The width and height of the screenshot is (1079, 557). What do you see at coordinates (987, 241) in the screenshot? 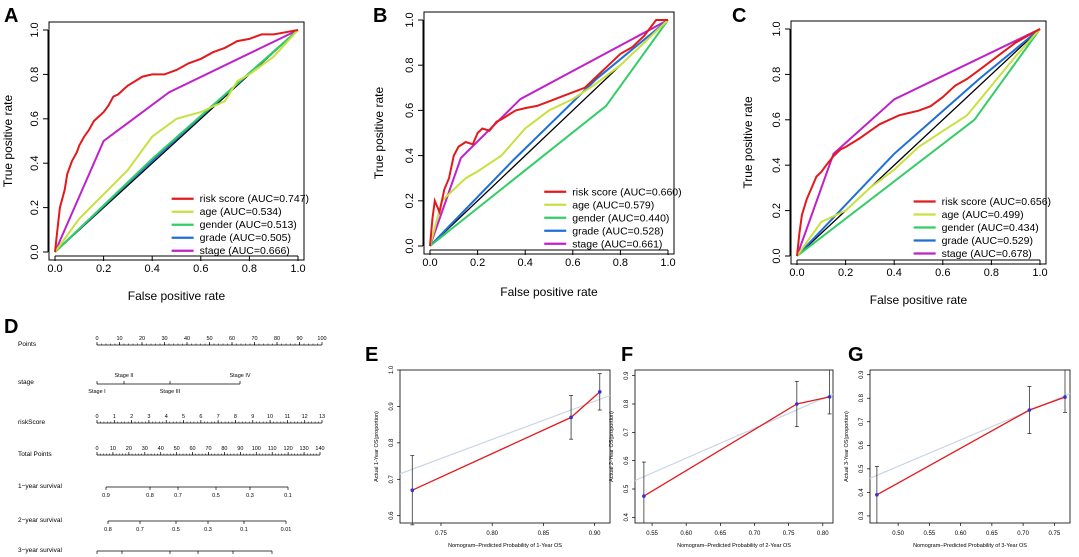
I see `legend-label: grade (AUC=0.529)` at bounding box center [987, 241].